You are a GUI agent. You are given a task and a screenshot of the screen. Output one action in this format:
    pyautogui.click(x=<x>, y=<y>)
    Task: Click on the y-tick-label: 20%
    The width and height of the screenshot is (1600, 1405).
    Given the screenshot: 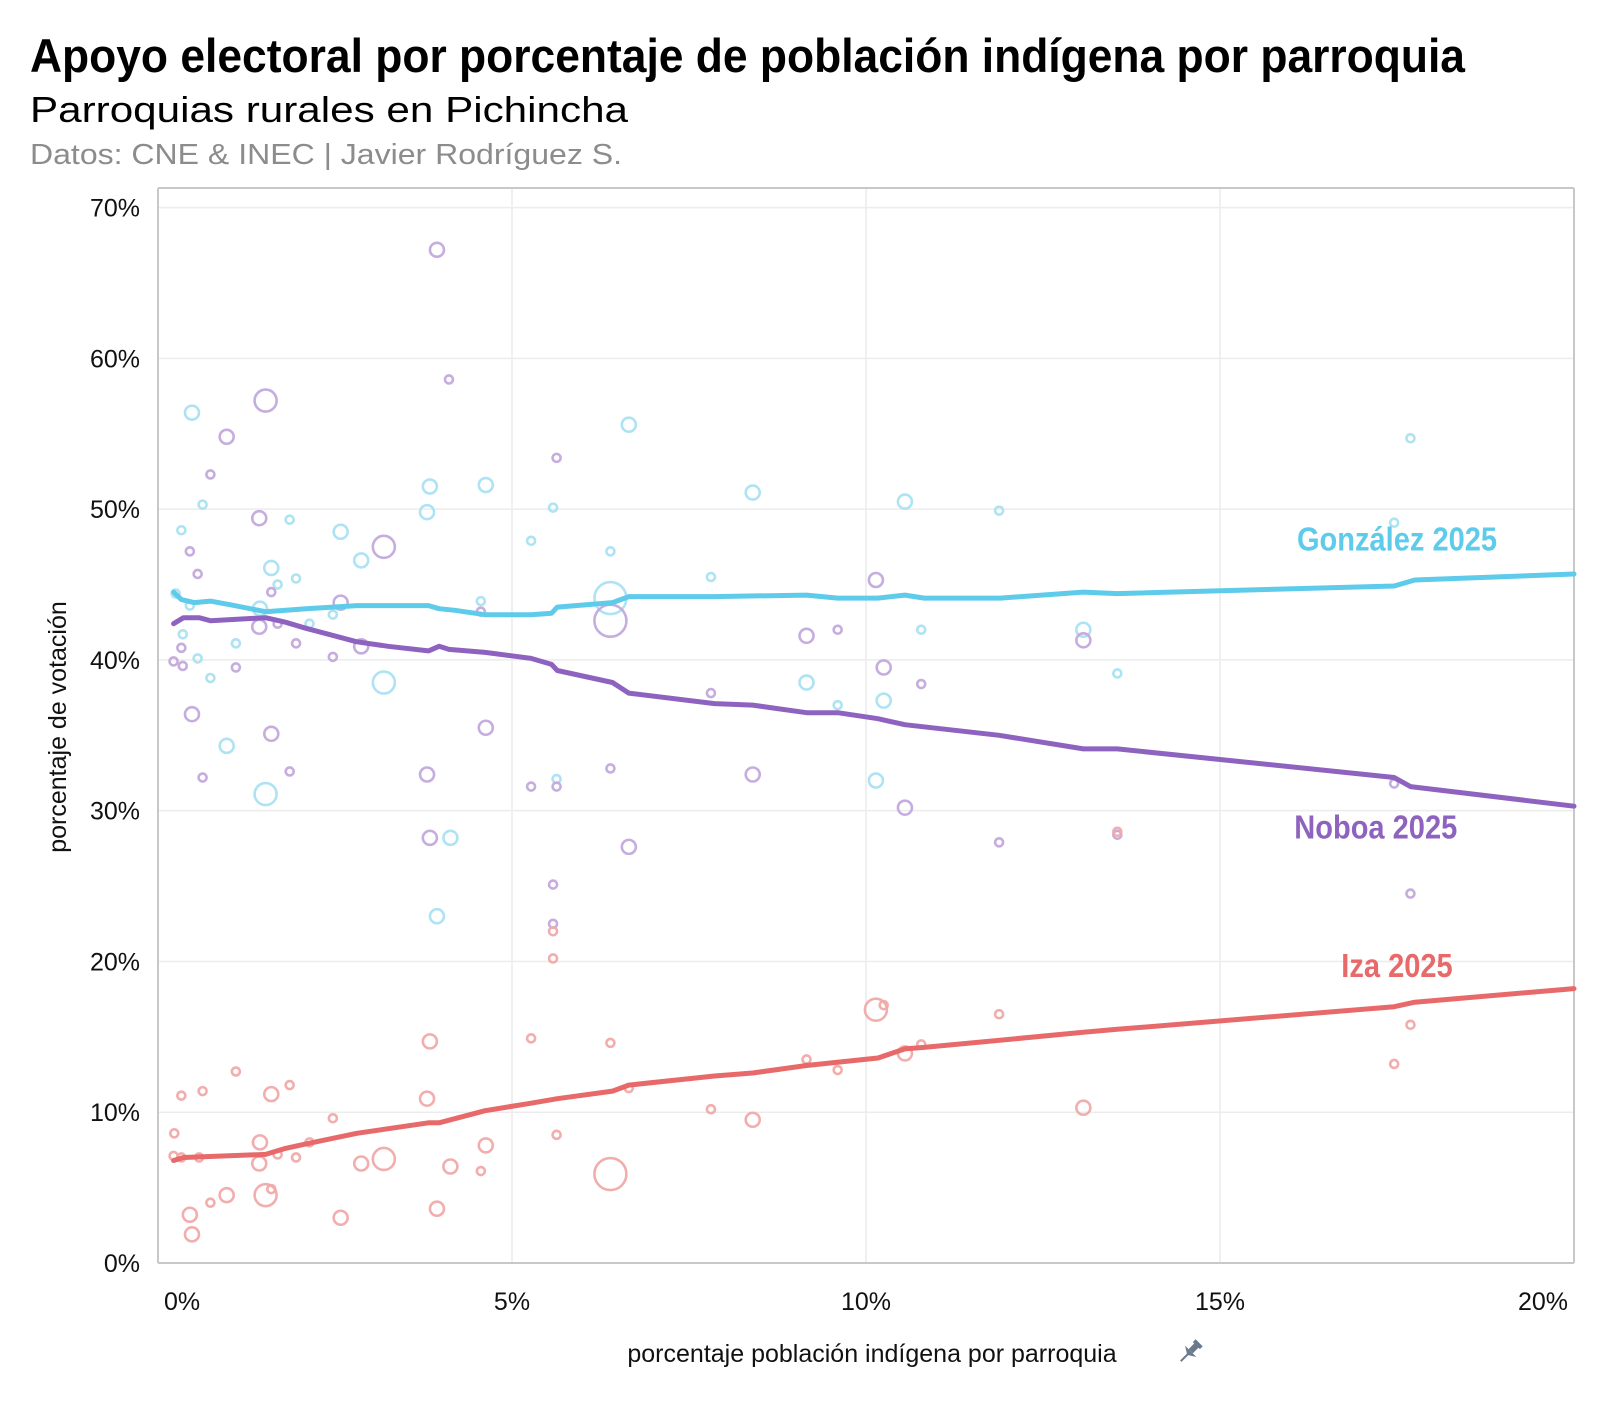 What is the action you would take?
    pyautogui.click(x=115, y=962)
    